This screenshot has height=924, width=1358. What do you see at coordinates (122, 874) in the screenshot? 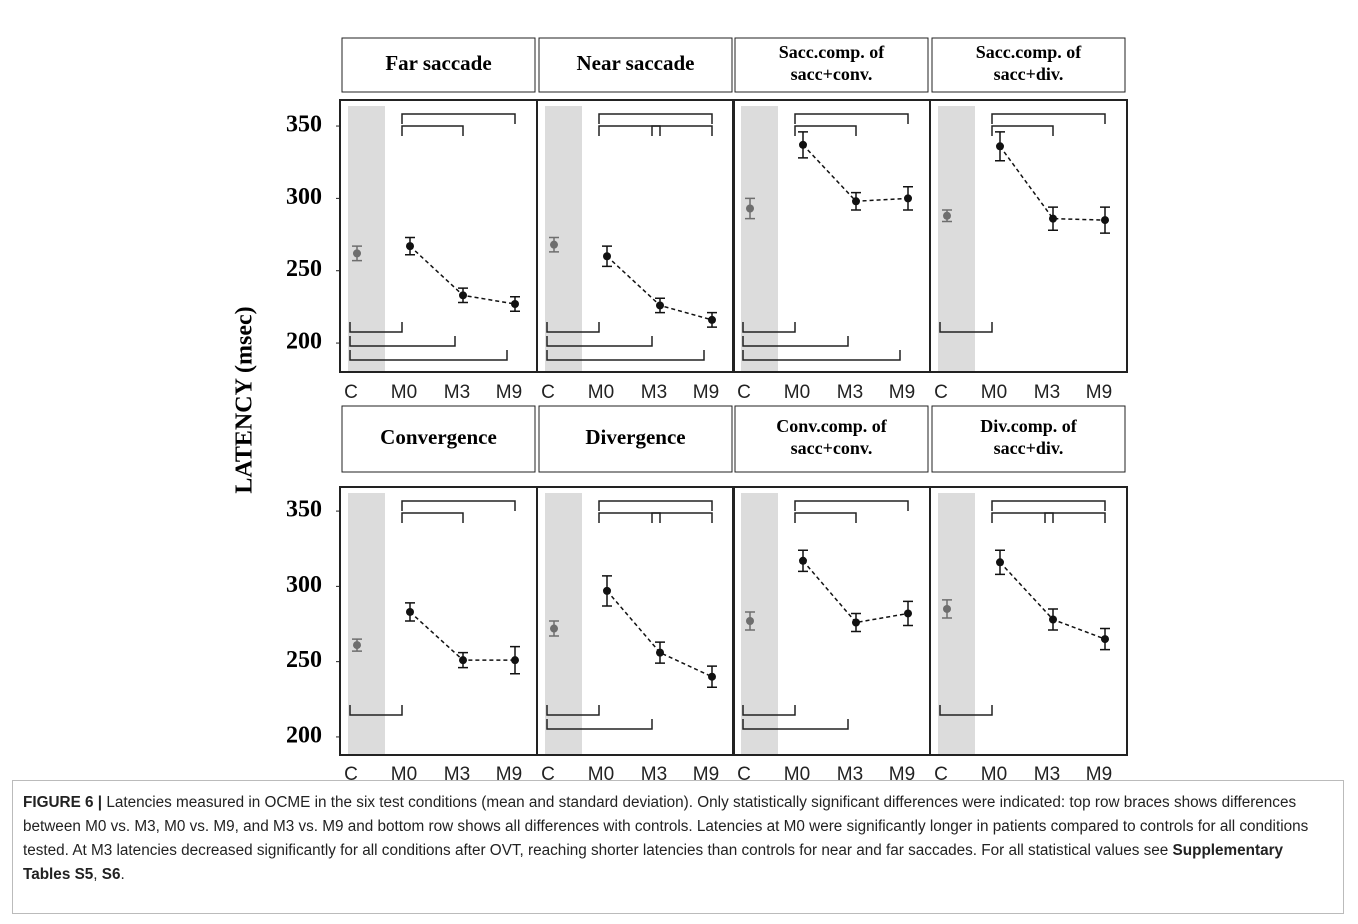
I see `caption-text: .` at bounding box center [122, 874].